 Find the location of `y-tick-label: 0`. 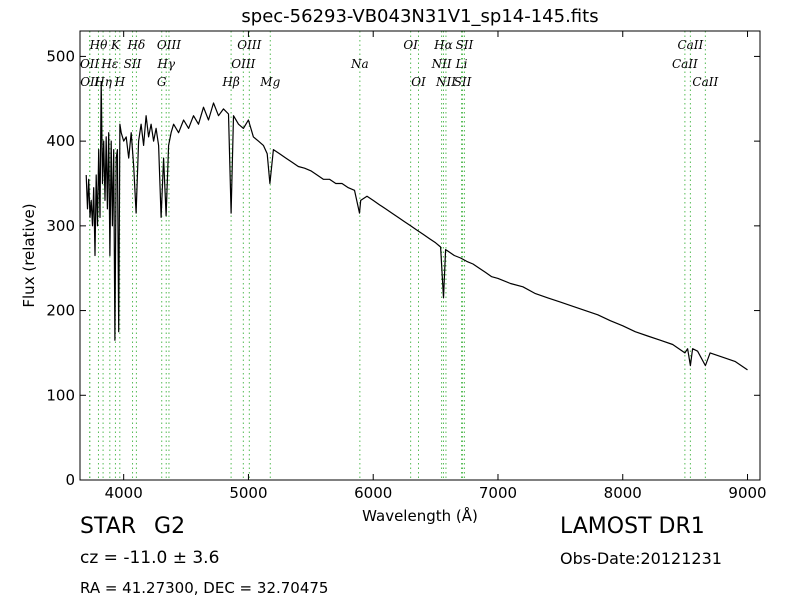

y-tick-label: 0 is located at coordinates (70, 480).